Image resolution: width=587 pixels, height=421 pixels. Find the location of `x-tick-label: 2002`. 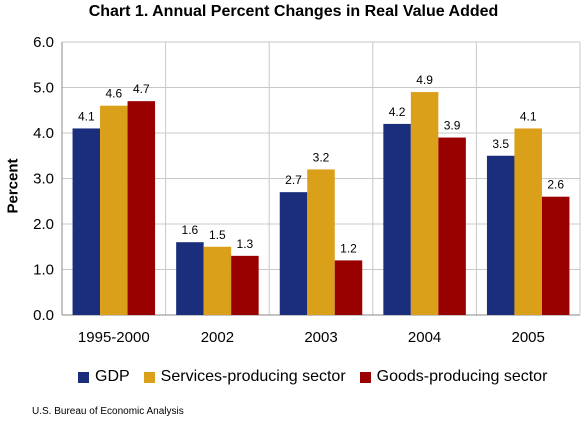

x-tick-label: 2002 is located at coordinates (217, 337).